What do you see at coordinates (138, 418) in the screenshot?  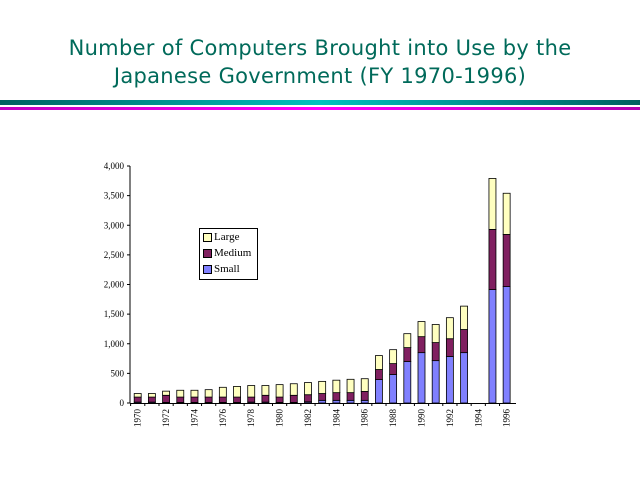 I see `x-tick-label: 1970` at bounding box center [138, 418].